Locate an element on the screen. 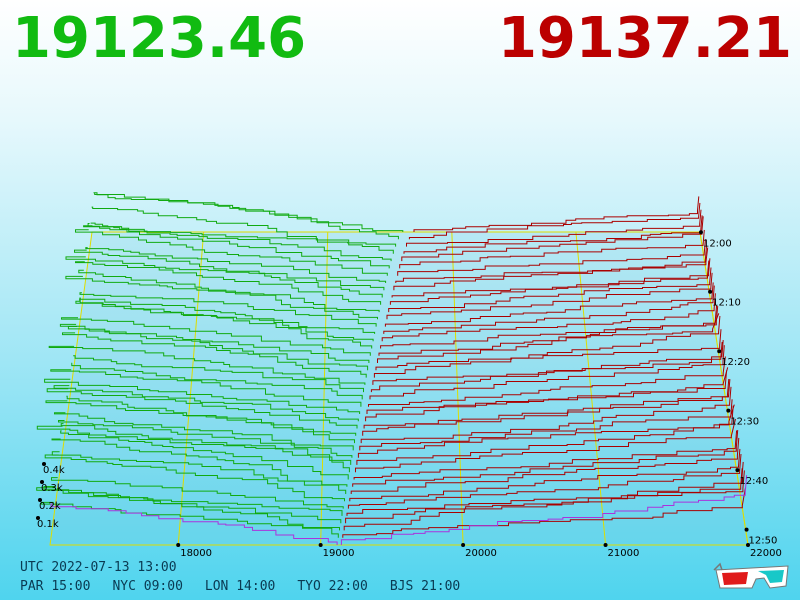  time-tick-label: 12:40 is located at coordinates (753, 481).